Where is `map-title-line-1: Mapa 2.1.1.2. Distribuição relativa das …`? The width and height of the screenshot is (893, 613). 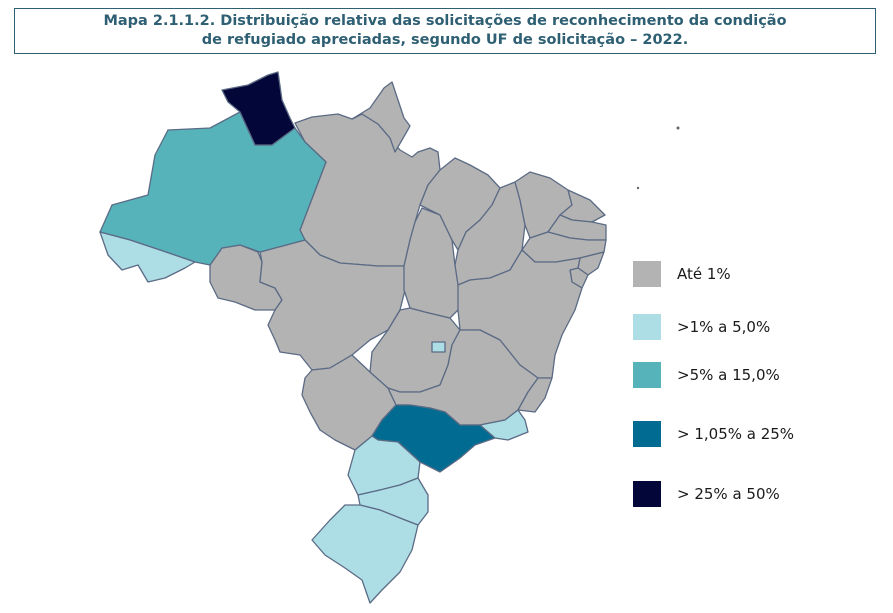
map-title-line-1: Mapa 2.1.1.2. Distribuição relativa das … is located at coordinates (445, 21).